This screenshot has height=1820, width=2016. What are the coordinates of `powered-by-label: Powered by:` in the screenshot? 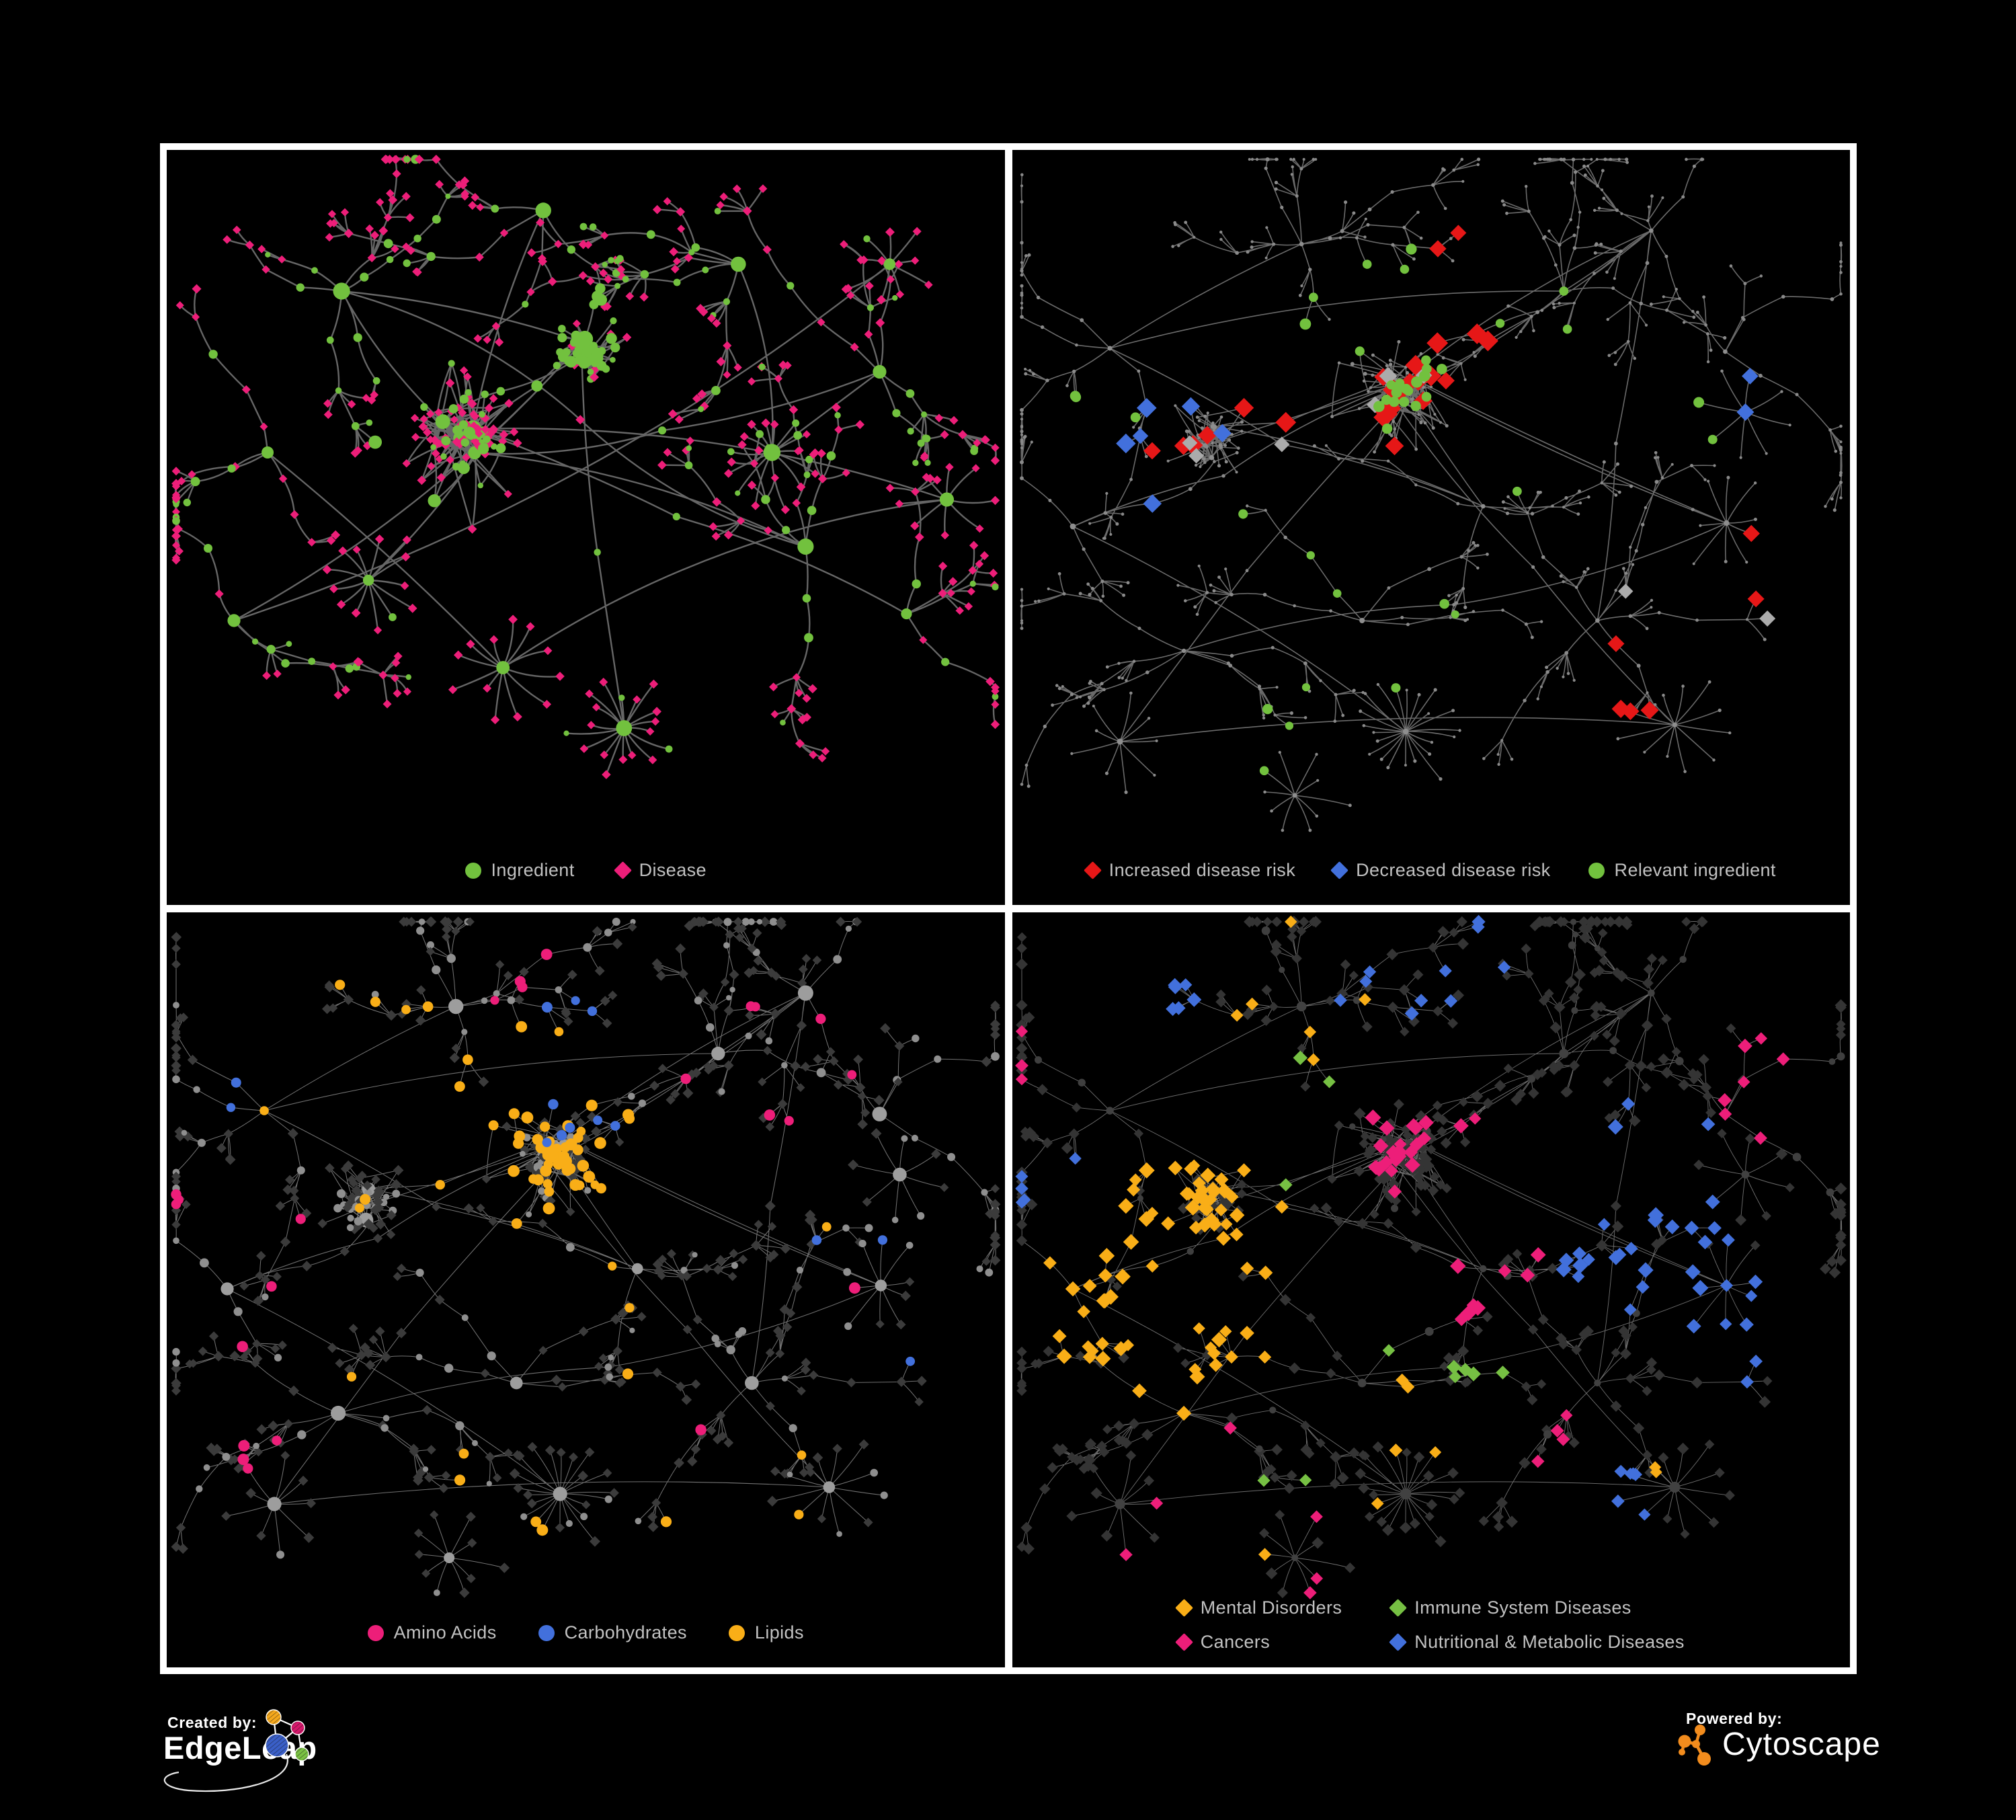 It's located at (1734, 1718).